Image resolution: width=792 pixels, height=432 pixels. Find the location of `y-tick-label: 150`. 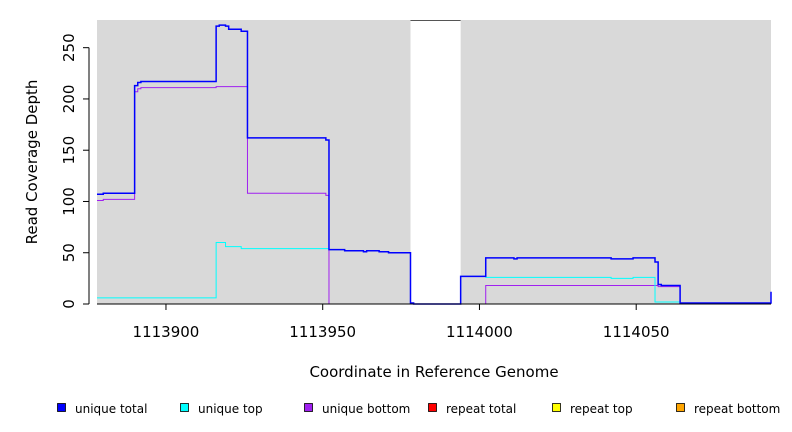

y-tick-label: 150 is located at coordinates (69, 150).